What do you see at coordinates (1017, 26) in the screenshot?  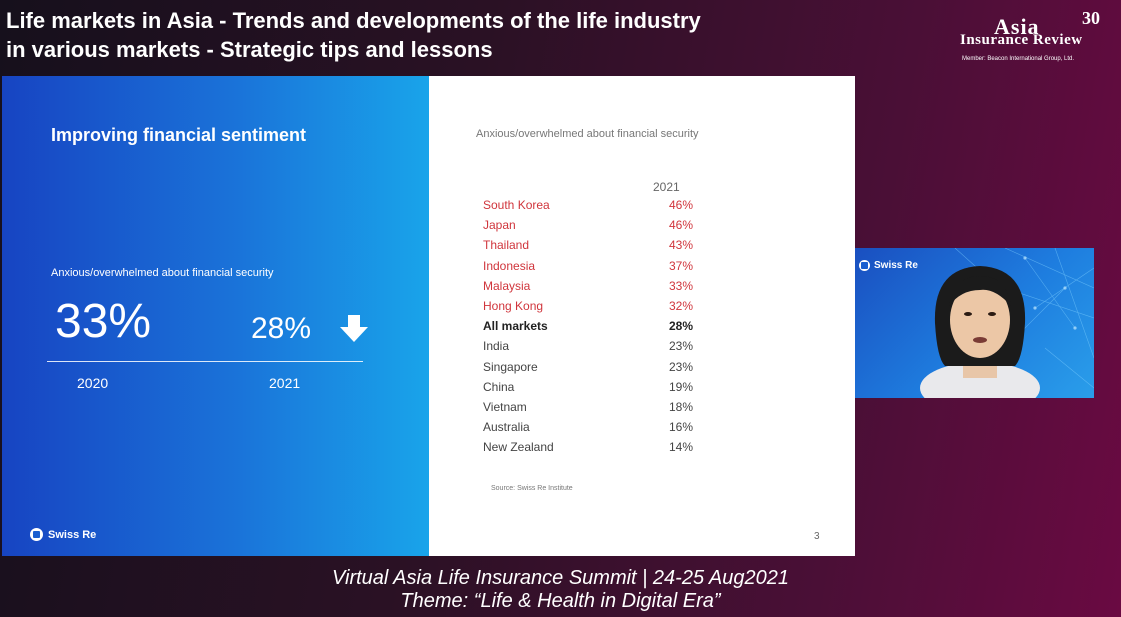 I see `logo-line1: Asia` at bounding box center [1017, 26].